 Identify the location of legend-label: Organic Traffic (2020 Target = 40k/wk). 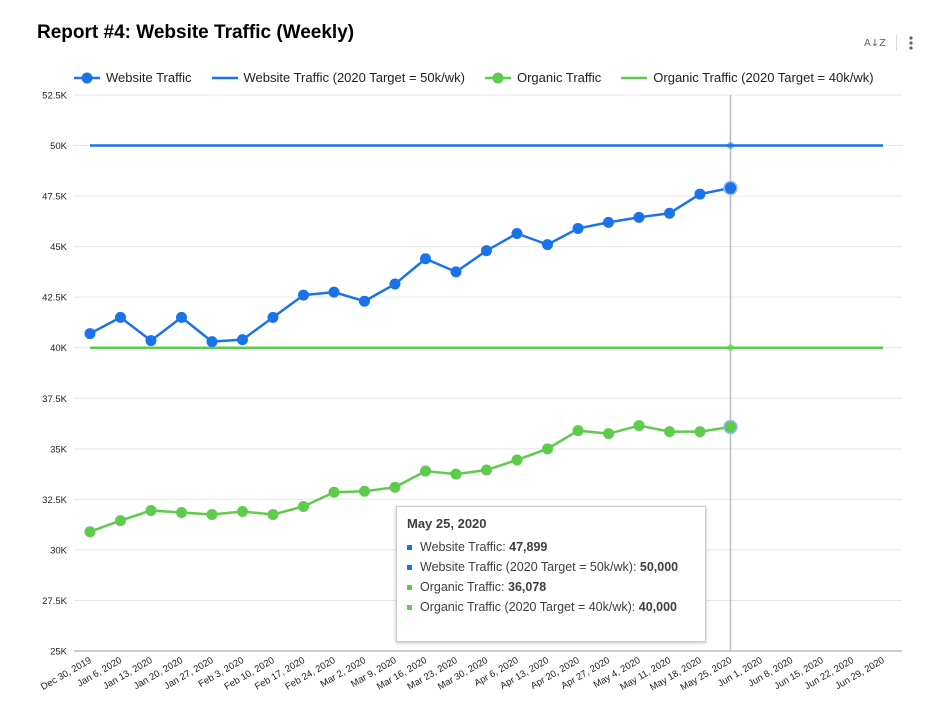
(763, 77).